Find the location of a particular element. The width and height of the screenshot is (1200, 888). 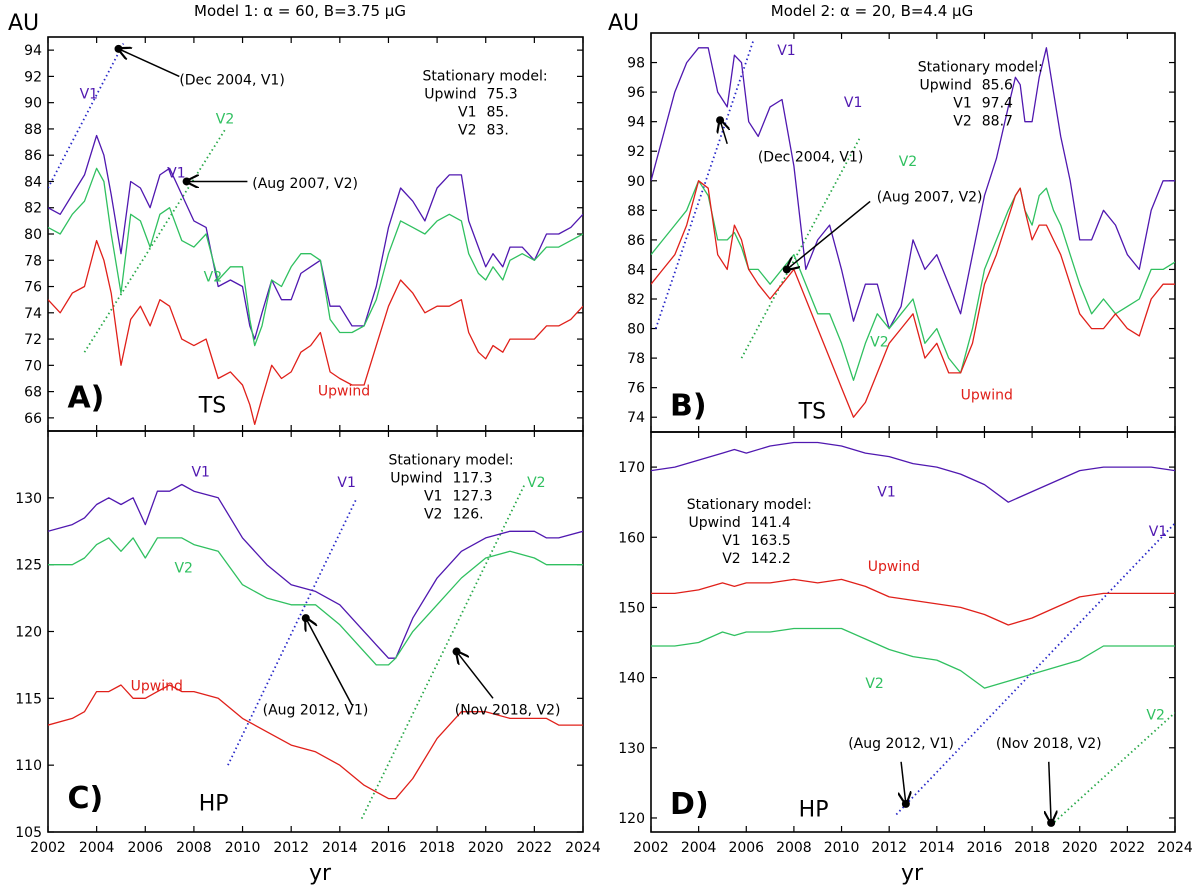

stationary-row-value: 126. is located at coordinates (467, 514).